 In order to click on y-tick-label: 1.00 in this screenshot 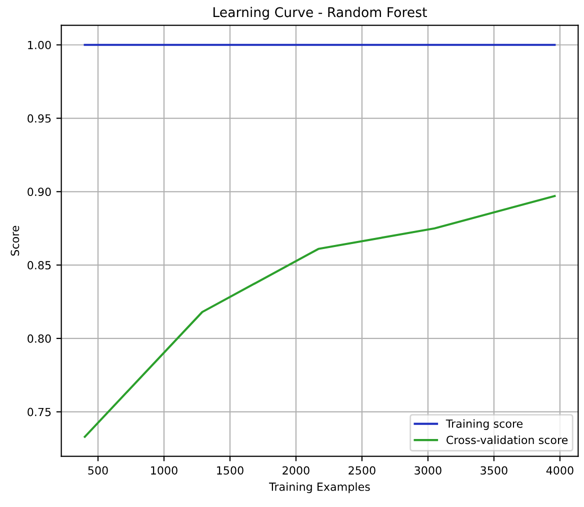, I will do `click(39, 45)`.